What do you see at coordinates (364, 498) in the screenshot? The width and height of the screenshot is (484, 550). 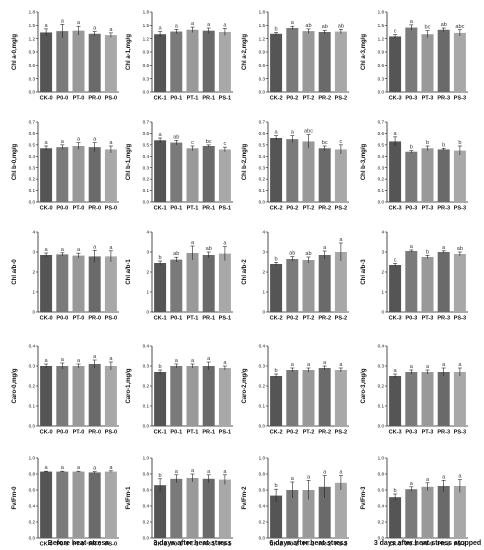 I see `y-axis-label: Fv/Fm-3` at bounding box center [364, 498].